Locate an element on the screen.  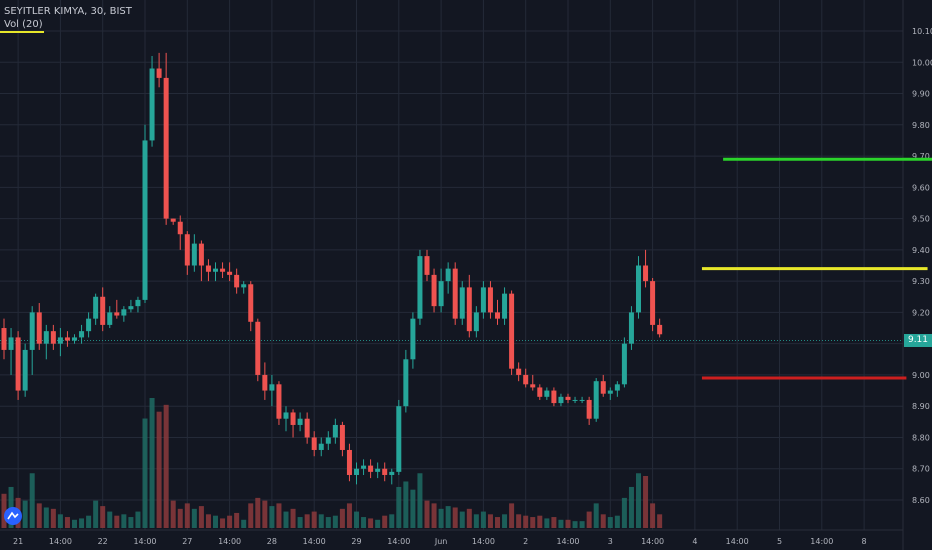
y-tick-label: 8.70 is located at coordinates (921, 469).